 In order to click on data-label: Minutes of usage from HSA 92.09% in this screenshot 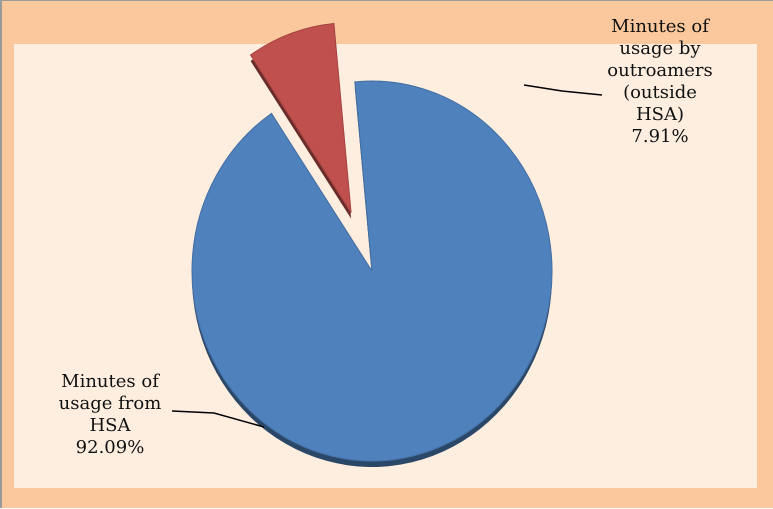, I will do `click(110, 415)`.